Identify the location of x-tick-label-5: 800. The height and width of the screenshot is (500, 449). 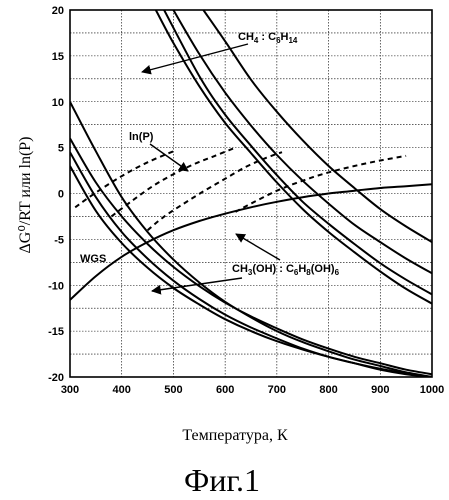
(328, 390).